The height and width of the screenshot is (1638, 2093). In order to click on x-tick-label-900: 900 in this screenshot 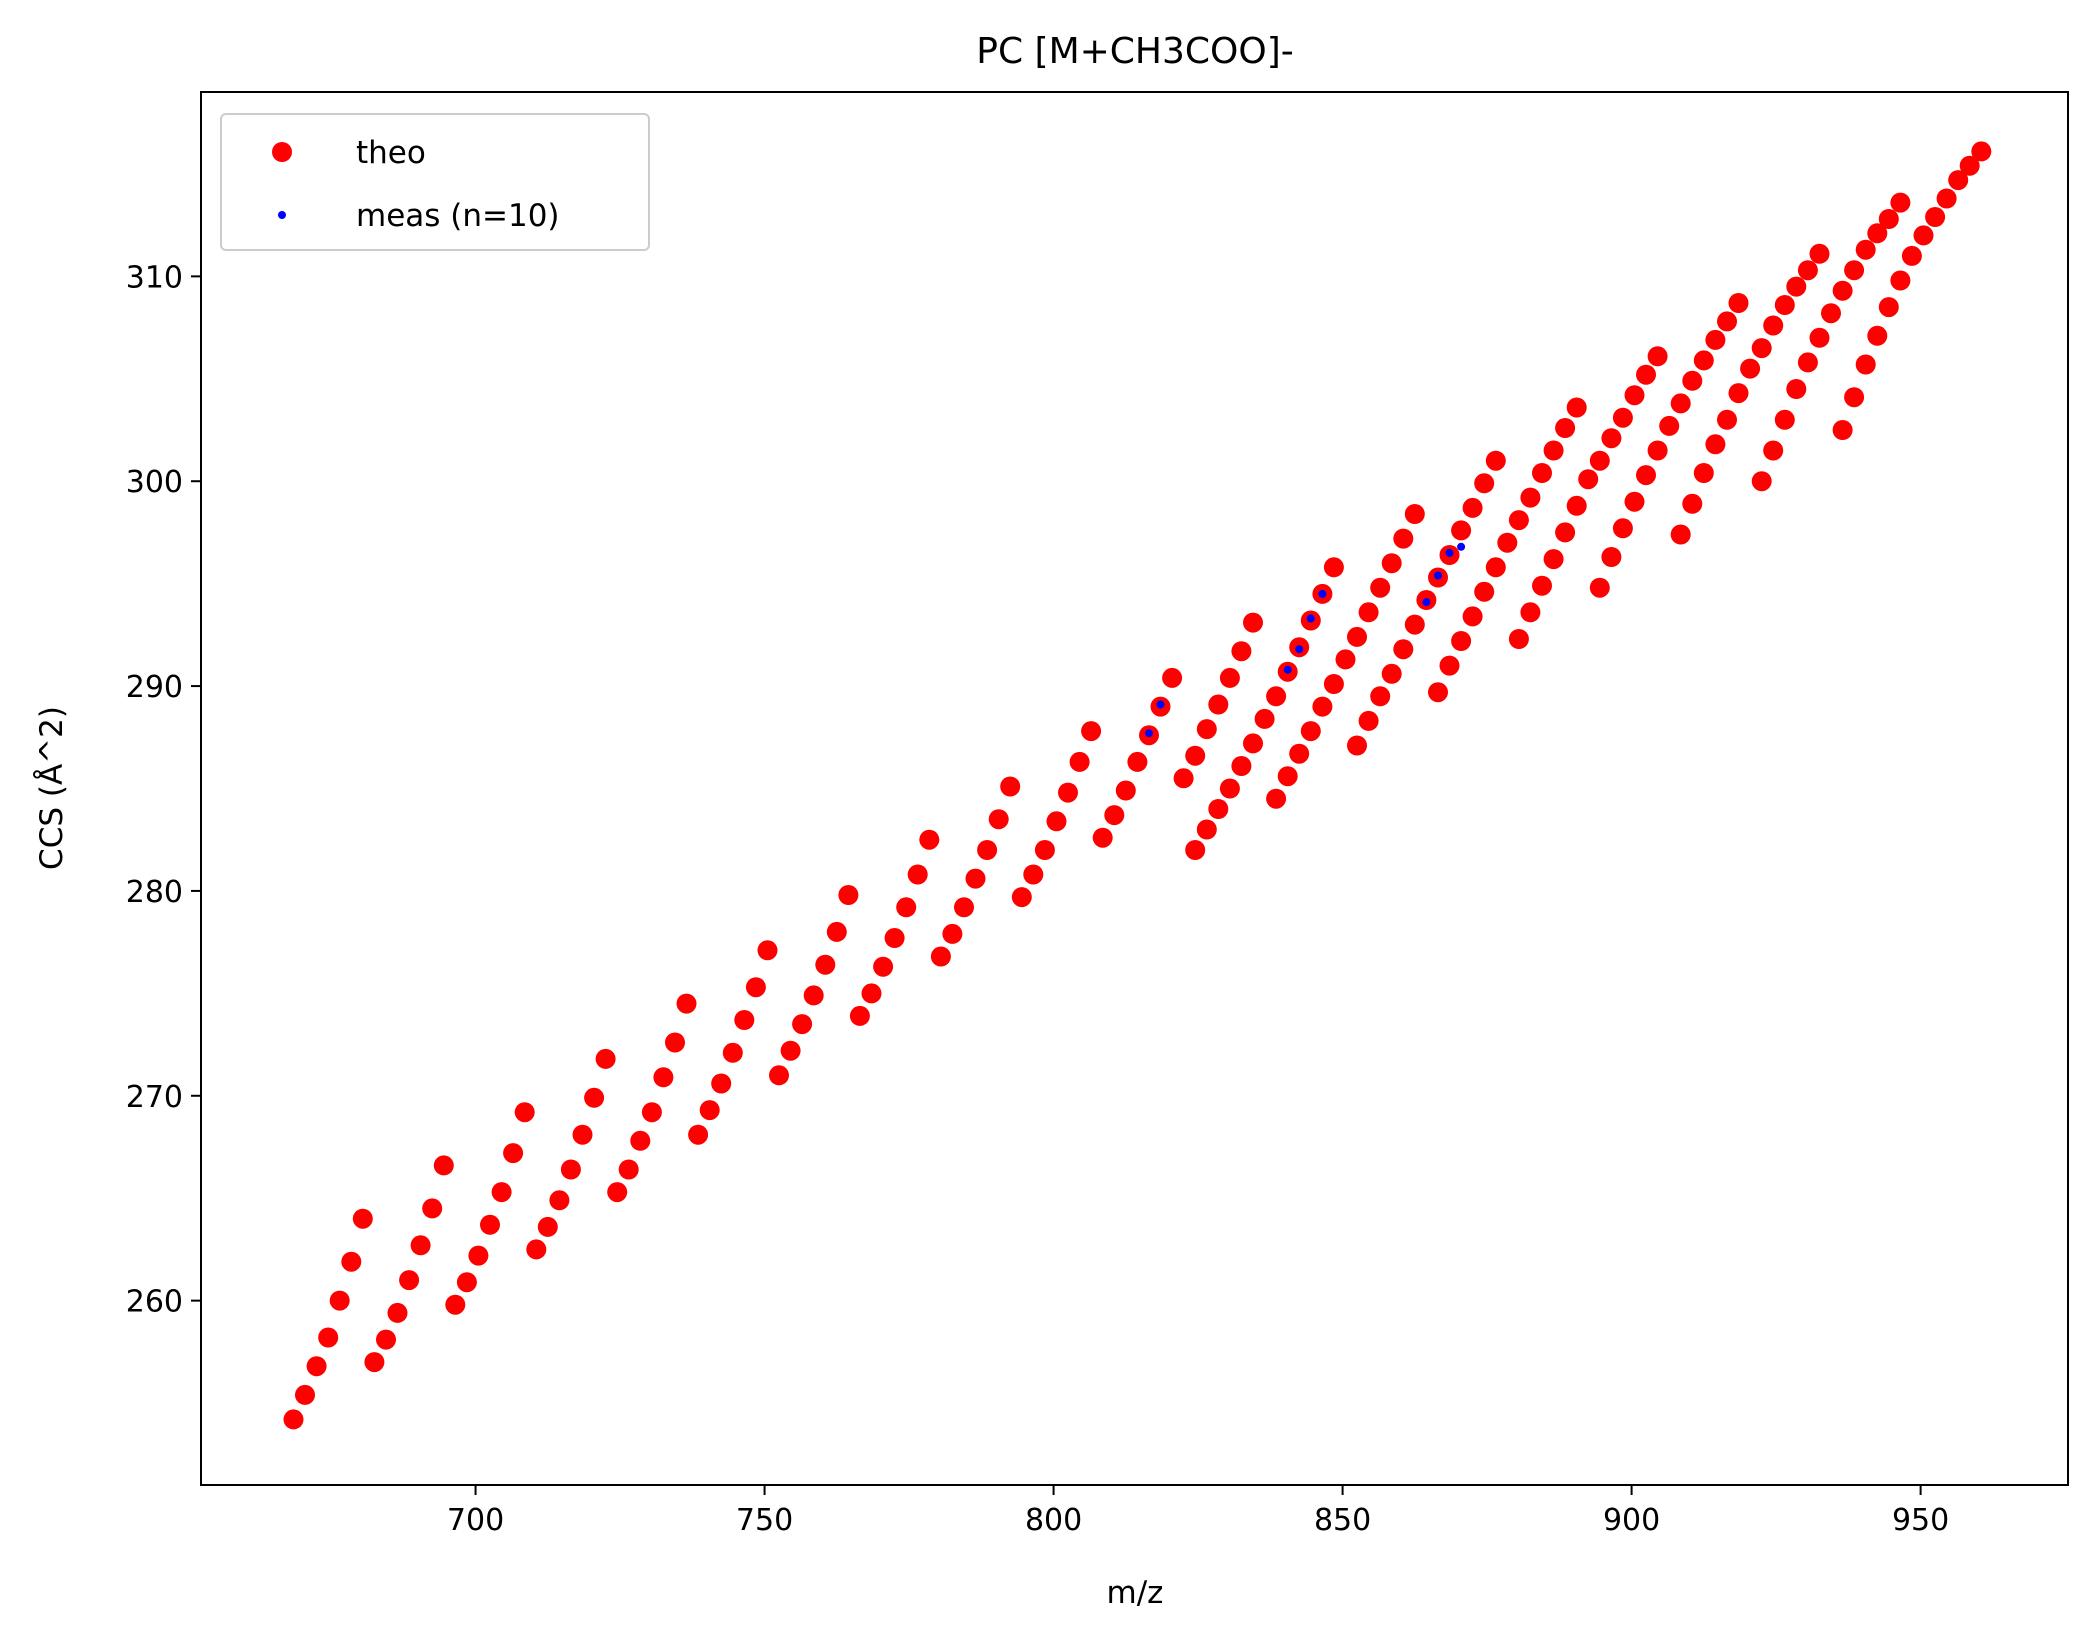, I will do `click(1631, 1520)`.